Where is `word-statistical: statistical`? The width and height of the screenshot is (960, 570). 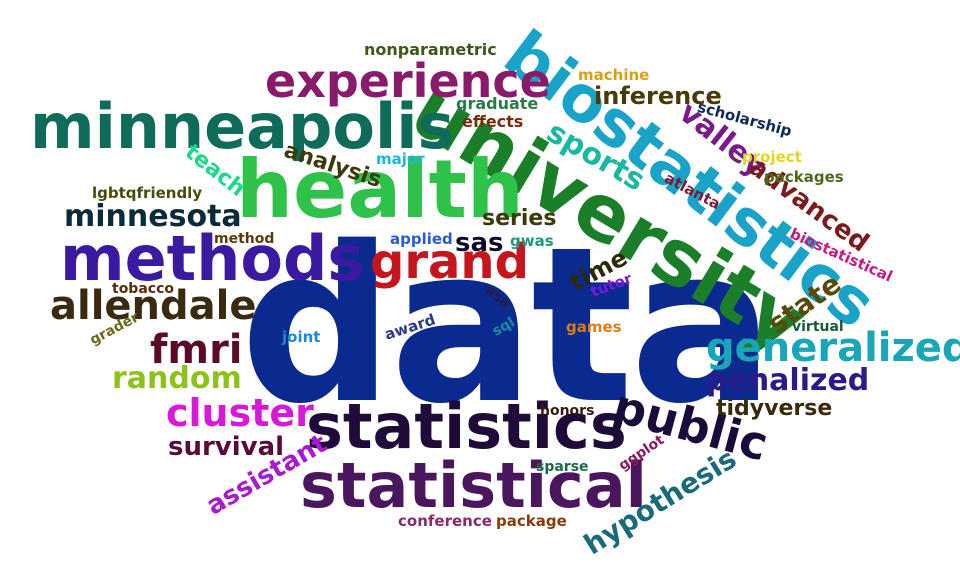
word-statistical: statistical is located at coordinates (473, 485).